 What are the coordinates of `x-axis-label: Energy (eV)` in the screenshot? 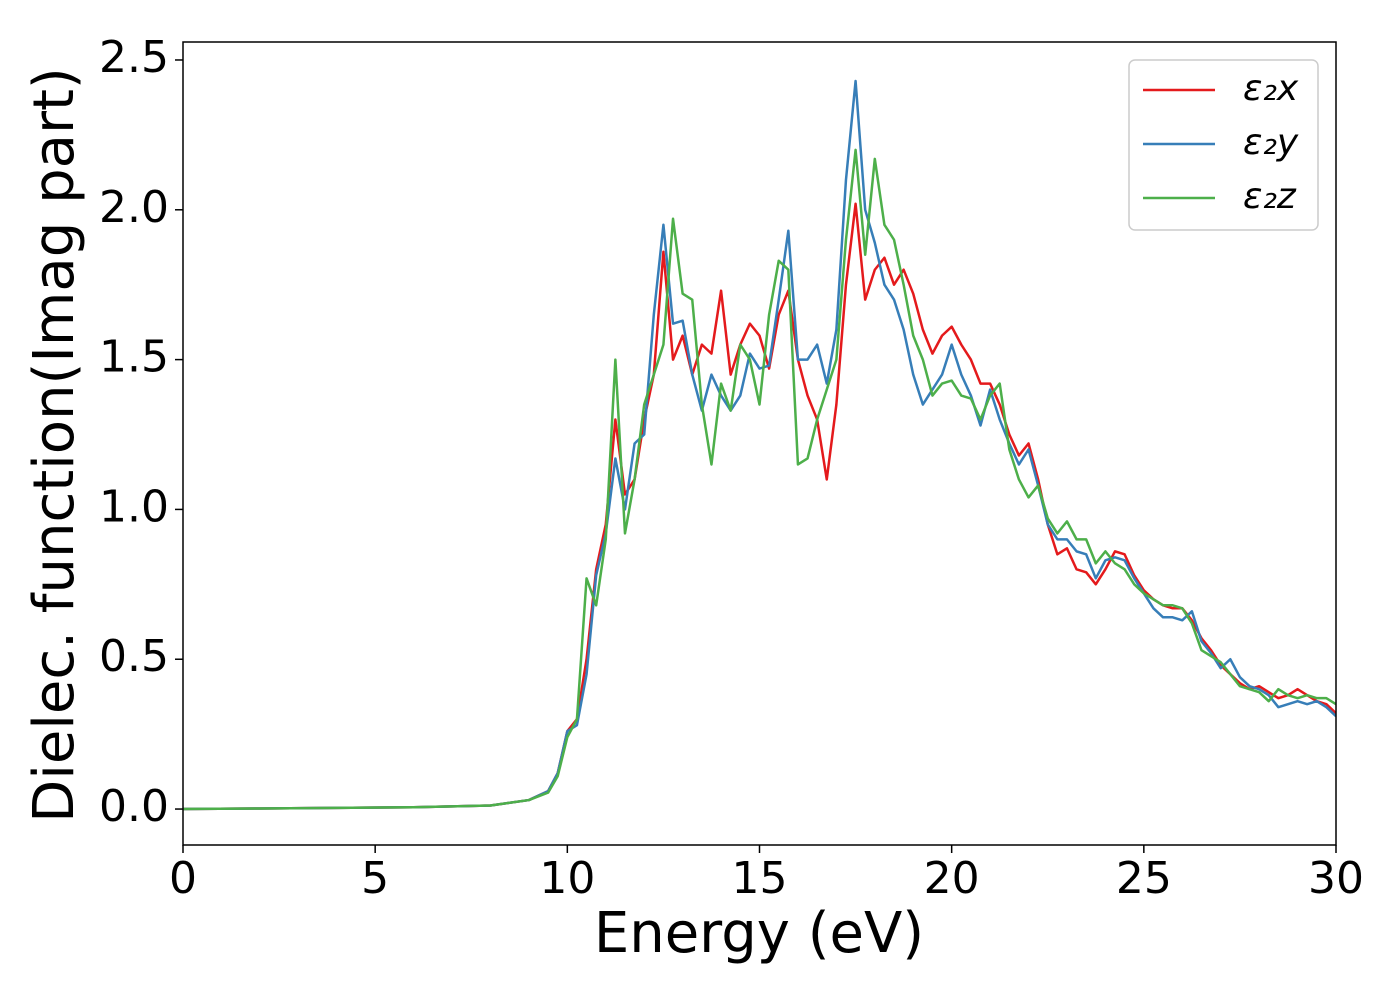 It's located at (759, 933).